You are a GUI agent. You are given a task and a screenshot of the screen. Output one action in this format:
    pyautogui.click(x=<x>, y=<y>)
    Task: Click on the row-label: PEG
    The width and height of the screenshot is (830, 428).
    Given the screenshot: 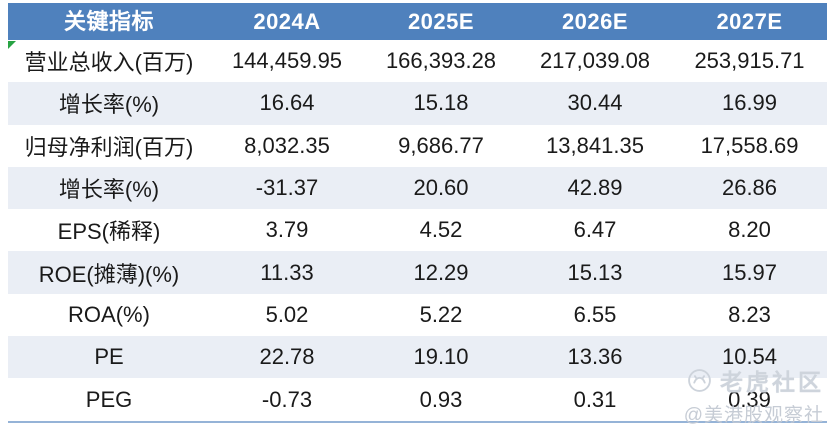 What is the action you would take?
    pyautogui.click(x=109, y=399)
    